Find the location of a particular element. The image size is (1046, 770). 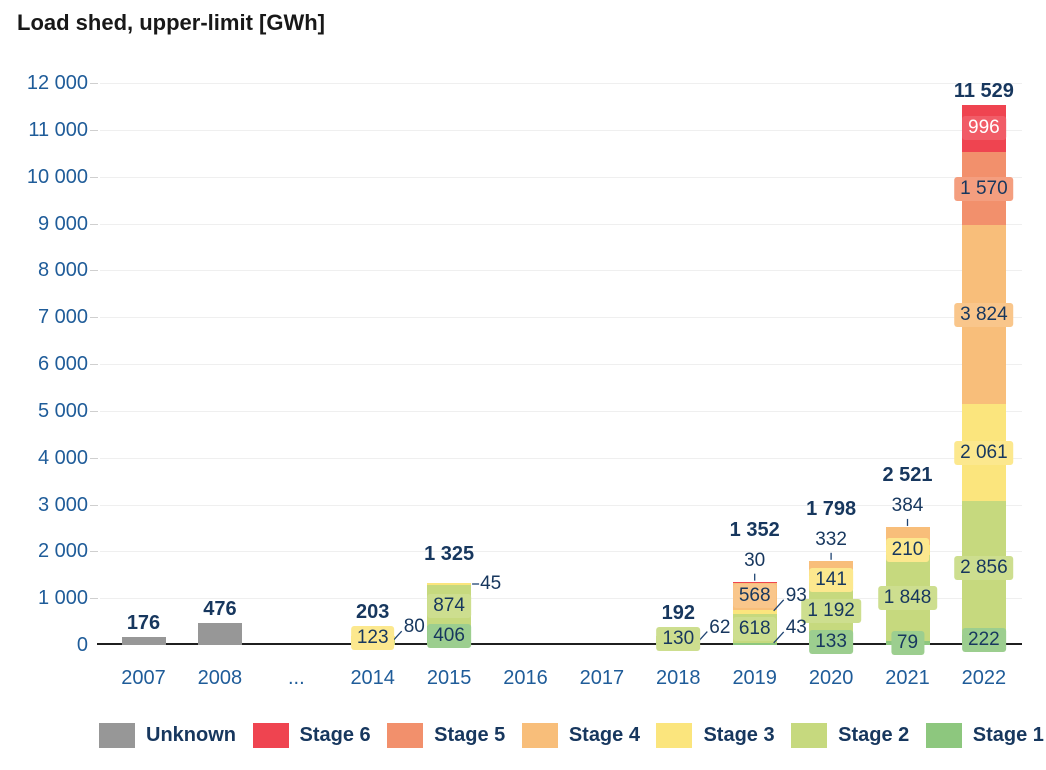

segment-label-2020-stage-1: 133 is located at coordinates (831, 641).